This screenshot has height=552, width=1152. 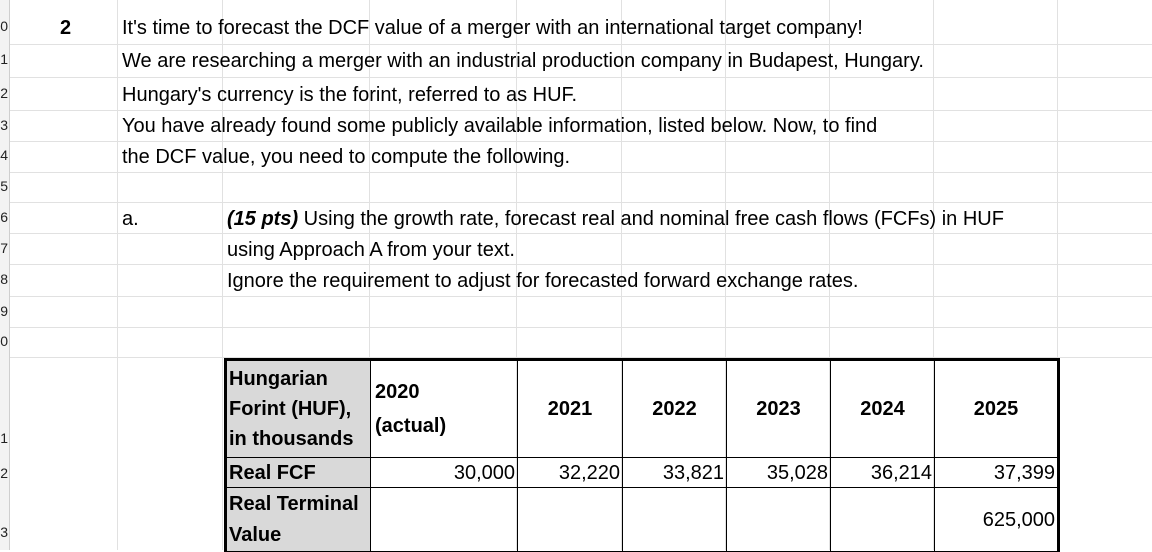 I want to click on value-cell: 625,000, so click(x=997, y=519).